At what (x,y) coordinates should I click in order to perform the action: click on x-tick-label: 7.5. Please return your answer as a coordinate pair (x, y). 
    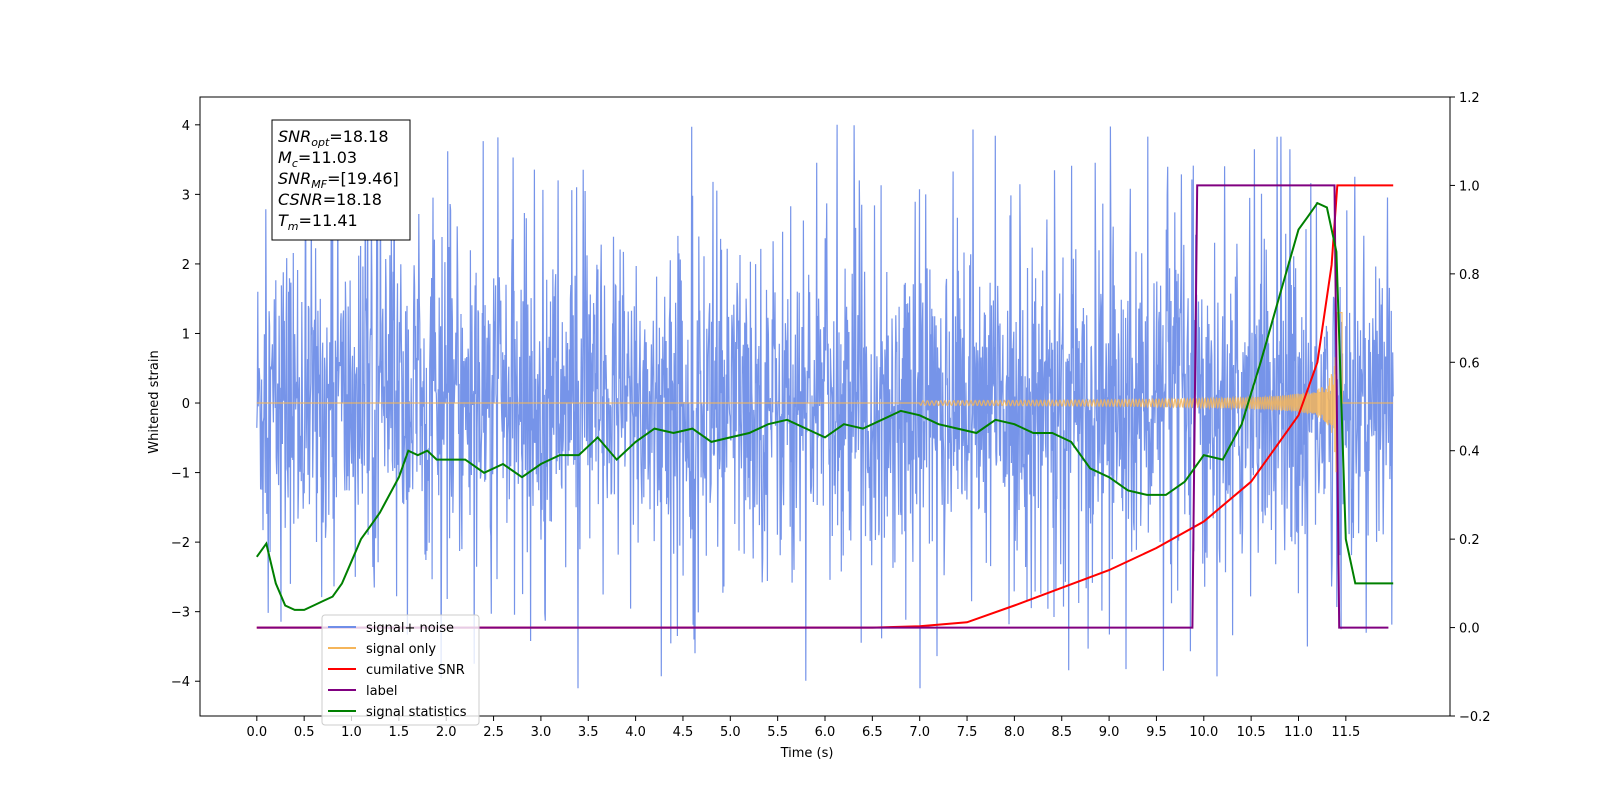
    Looking at the image, I should click on (967, 732).